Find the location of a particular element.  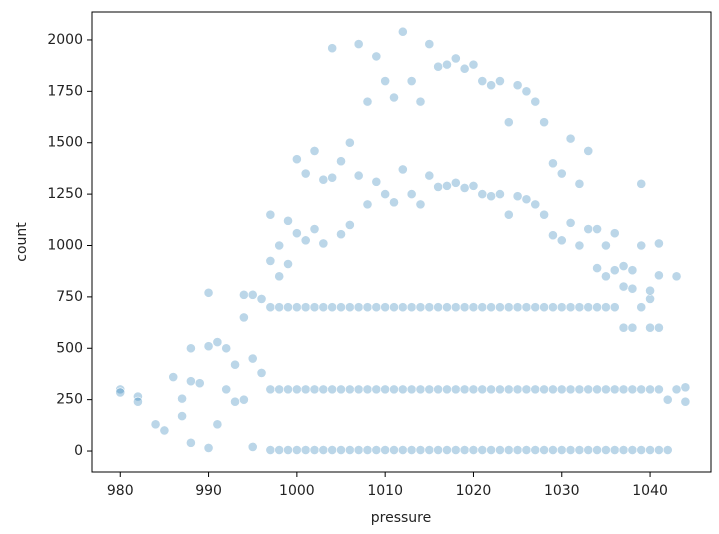

x-tick-label: 1030 is located at coordinates (562, 491).